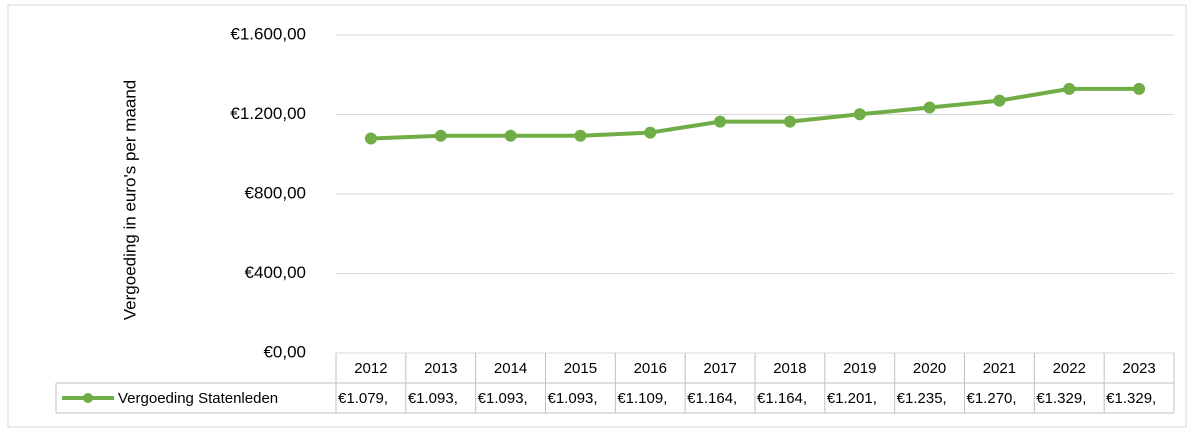  Describe the element at coordinates (650, 368) in the screenshot. I see `x-tick-label: 2016` at that location.